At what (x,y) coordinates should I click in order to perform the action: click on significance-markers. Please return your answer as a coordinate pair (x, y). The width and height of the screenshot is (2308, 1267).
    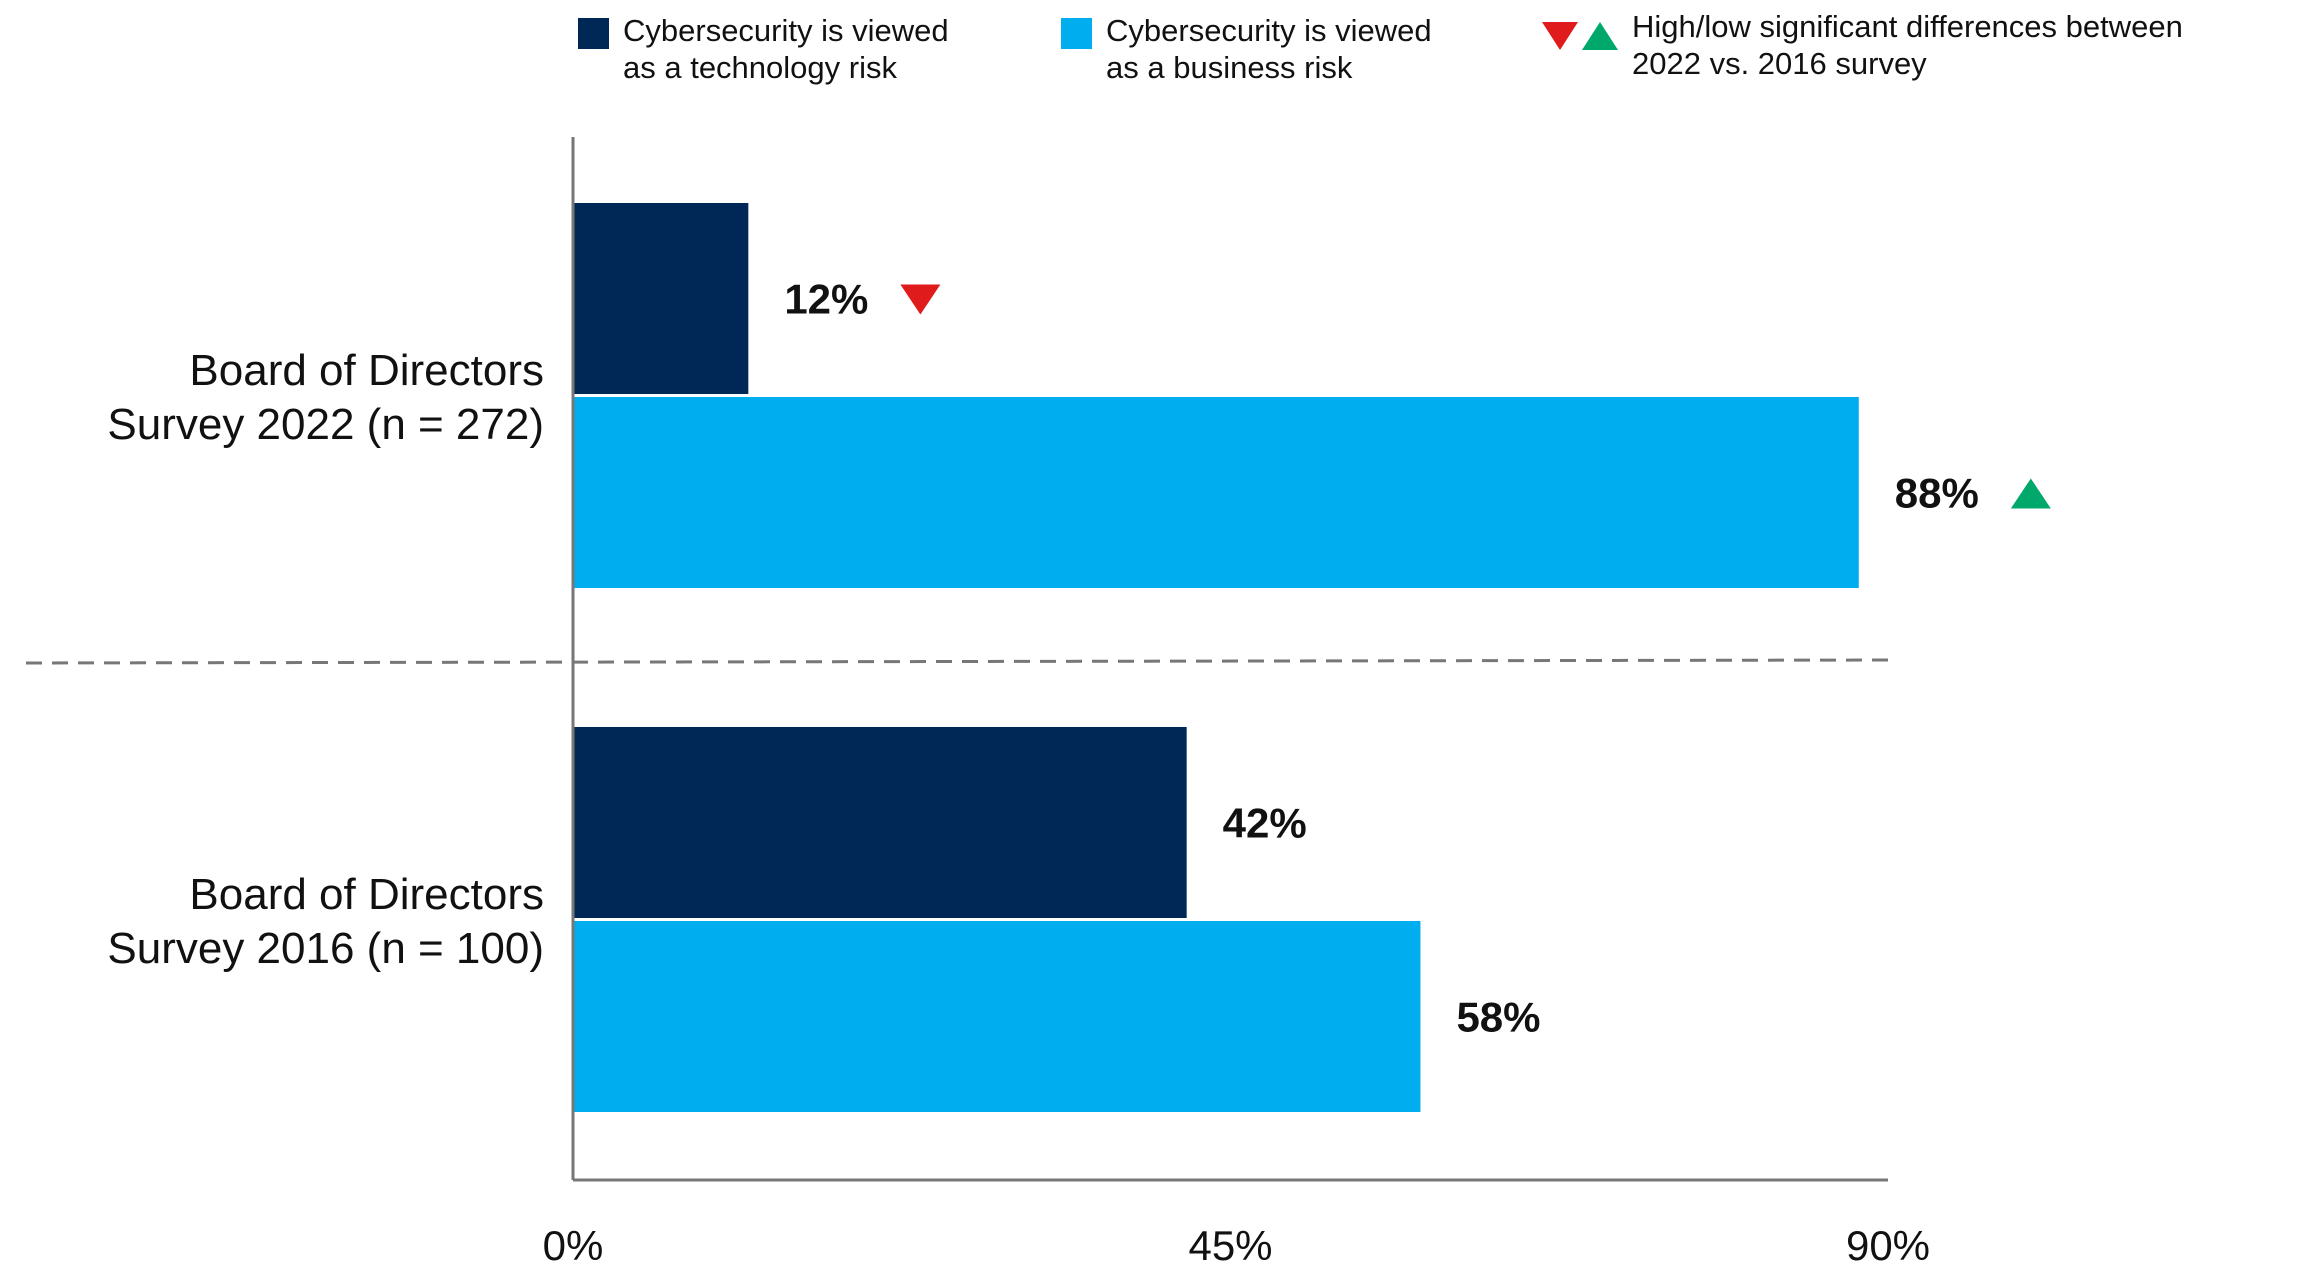
    Looking at the image, I should click on (1580, 35).